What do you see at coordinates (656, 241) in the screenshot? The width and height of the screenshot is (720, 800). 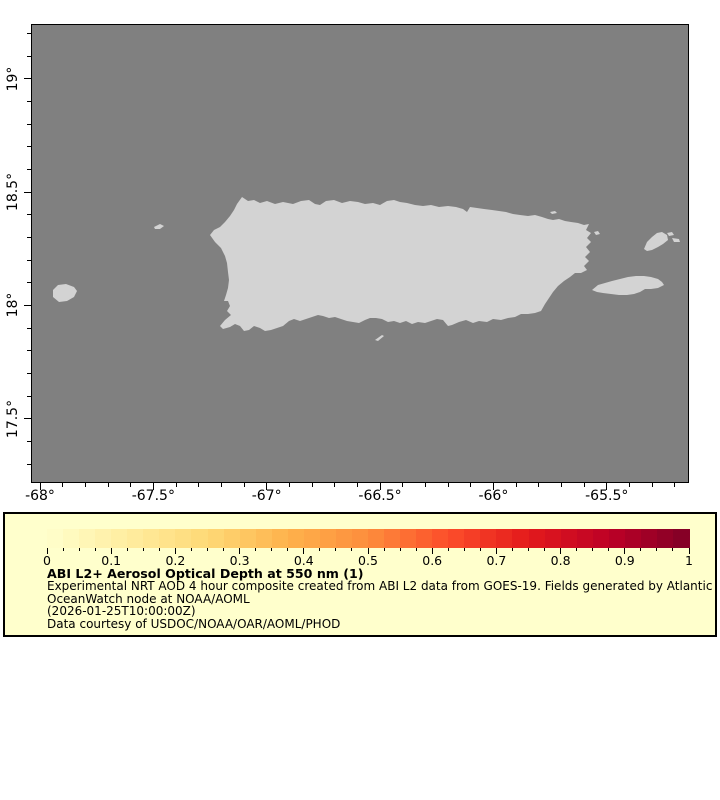 I see `island-culebra` at bounding box center [656, 241].